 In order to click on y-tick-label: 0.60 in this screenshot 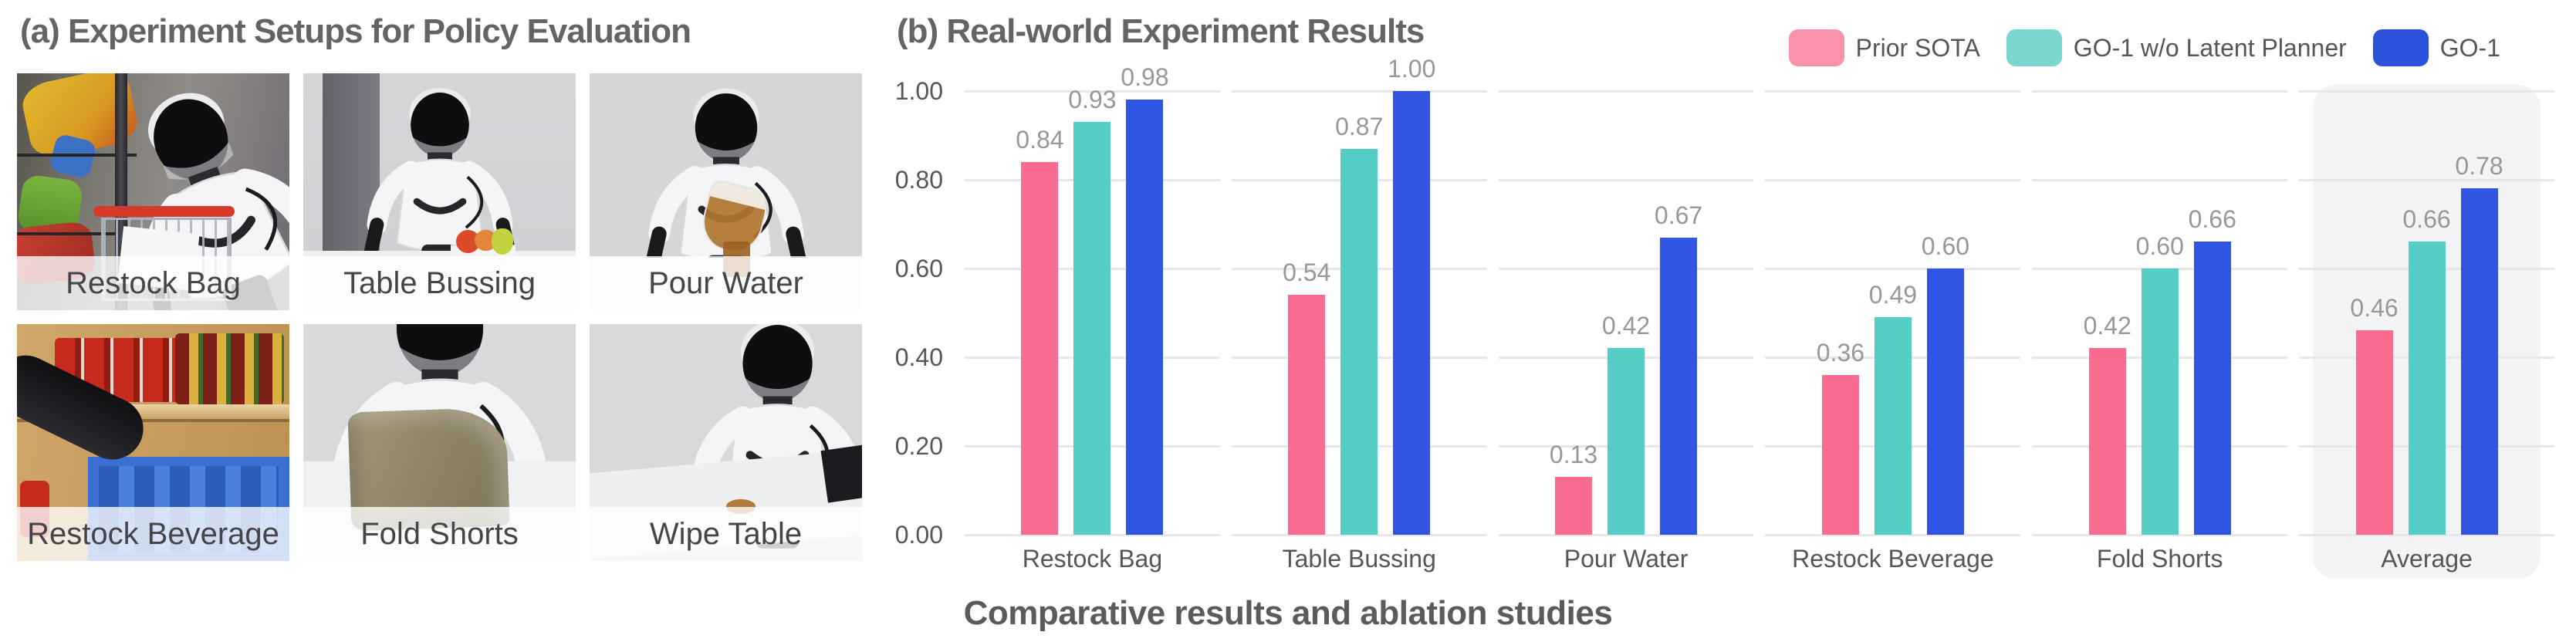, I will do `click(918, 268)`.